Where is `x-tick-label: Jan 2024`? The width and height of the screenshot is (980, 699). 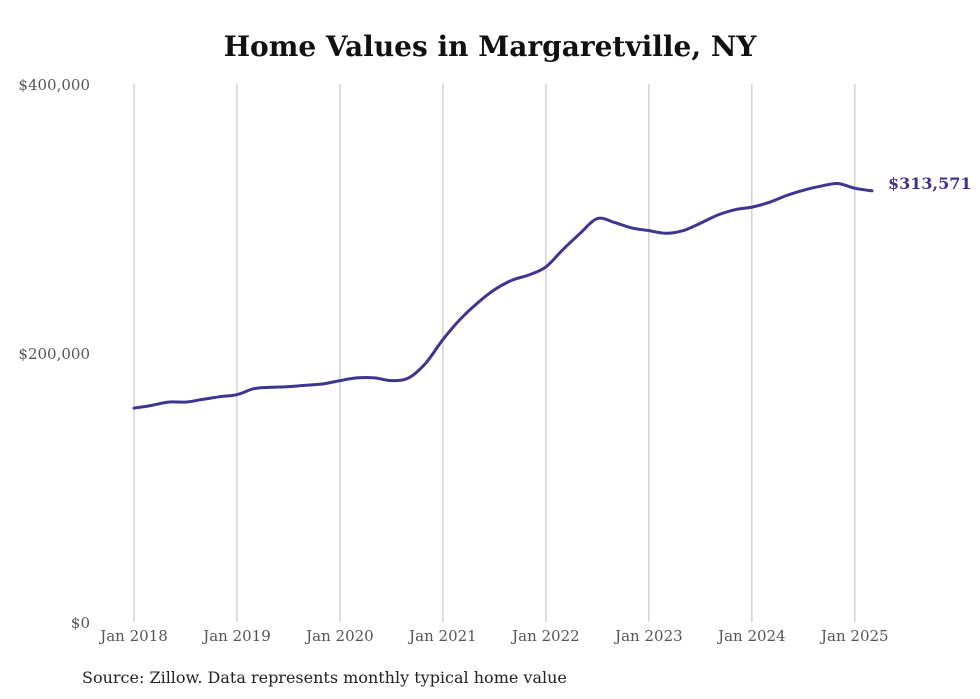 x-tick-label: Jan 2024 is located at coordinates (751, 636).